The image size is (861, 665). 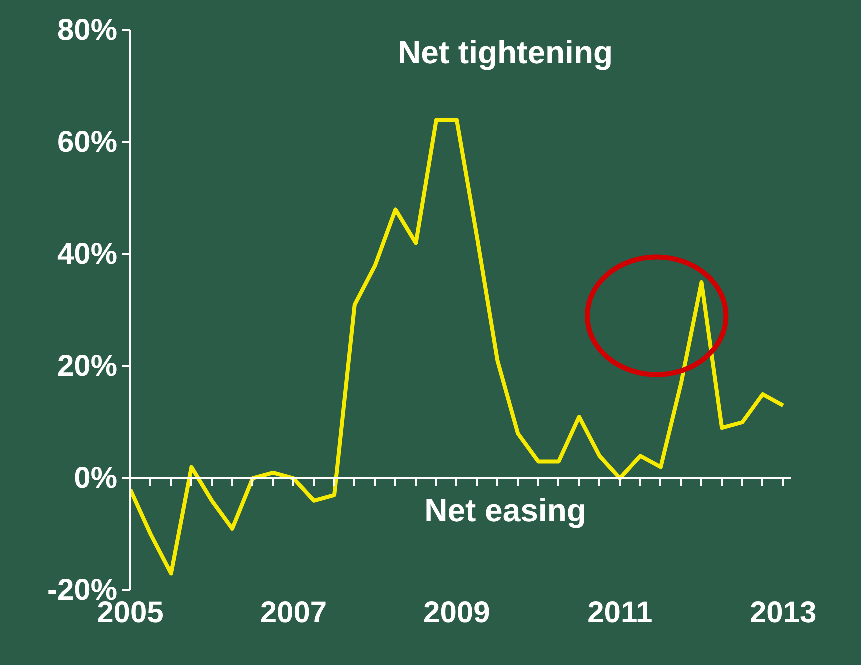 What do you see at coordinates (294, 613) in the screenshot?
I see `x-tick-label: 2007` at bounding box center [294, 613].